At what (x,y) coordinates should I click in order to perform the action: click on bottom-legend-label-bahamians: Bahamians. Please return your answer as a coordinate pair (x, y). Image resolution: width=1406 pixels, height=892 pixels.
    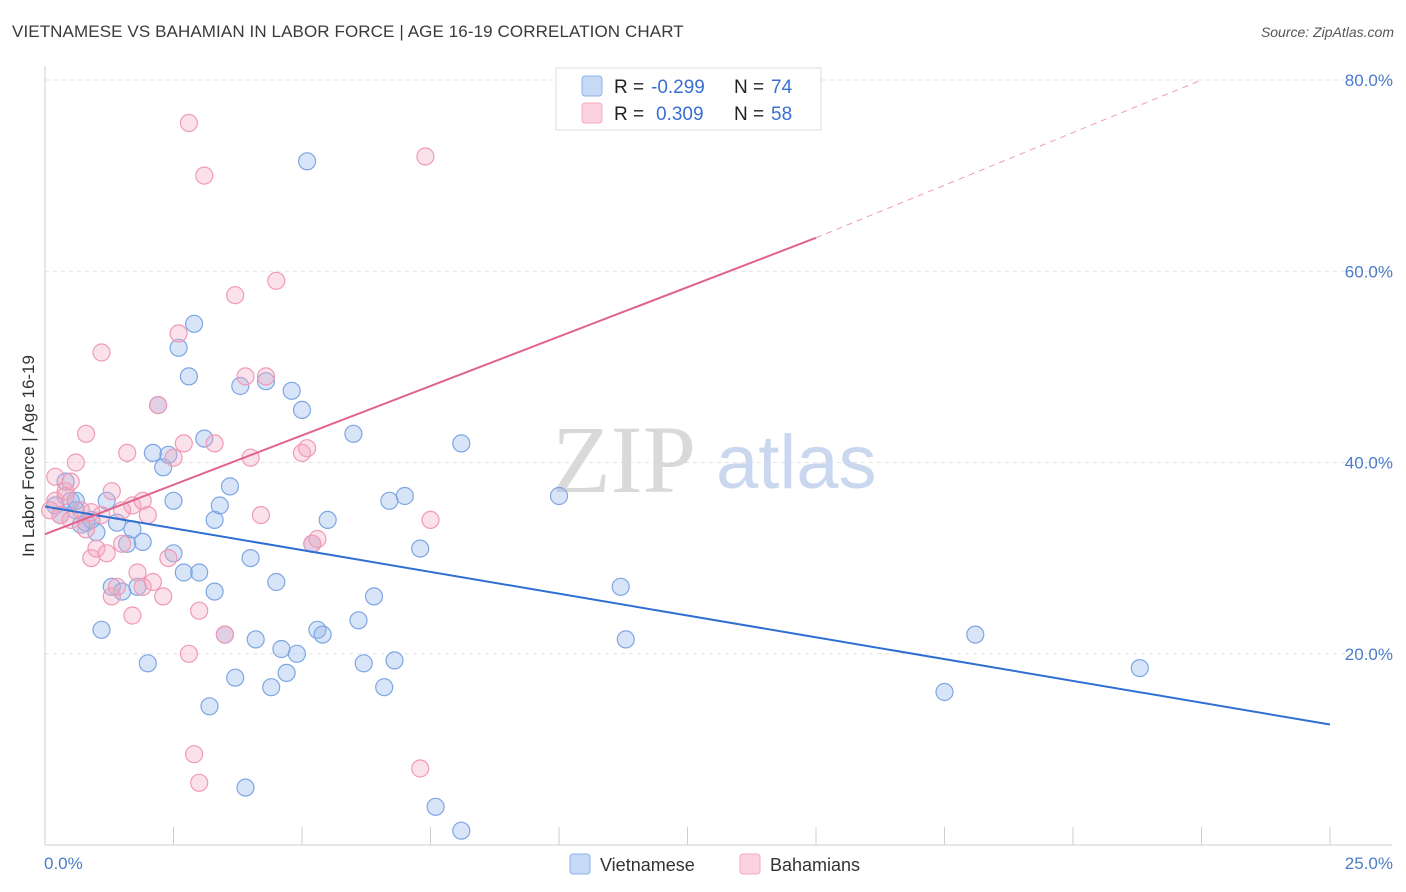
    Looking at the image, I should click on (815, 865).